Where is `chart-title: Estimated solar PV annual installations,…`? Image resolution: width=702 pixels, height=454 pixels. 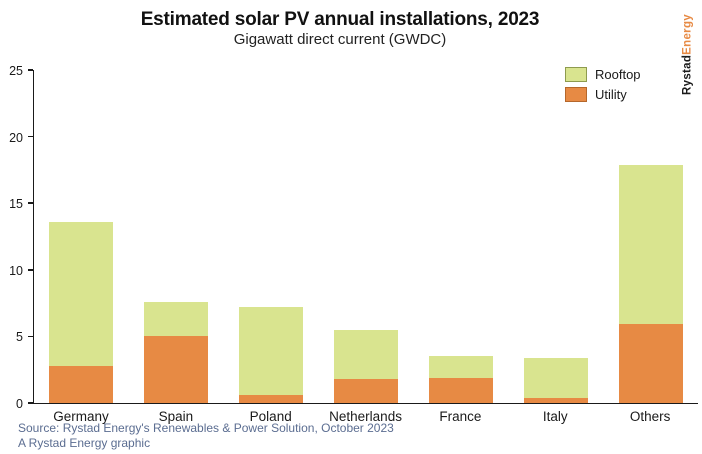 chart-title: Estimated solar PV annual installations,… is located at coordinates (340, 19).